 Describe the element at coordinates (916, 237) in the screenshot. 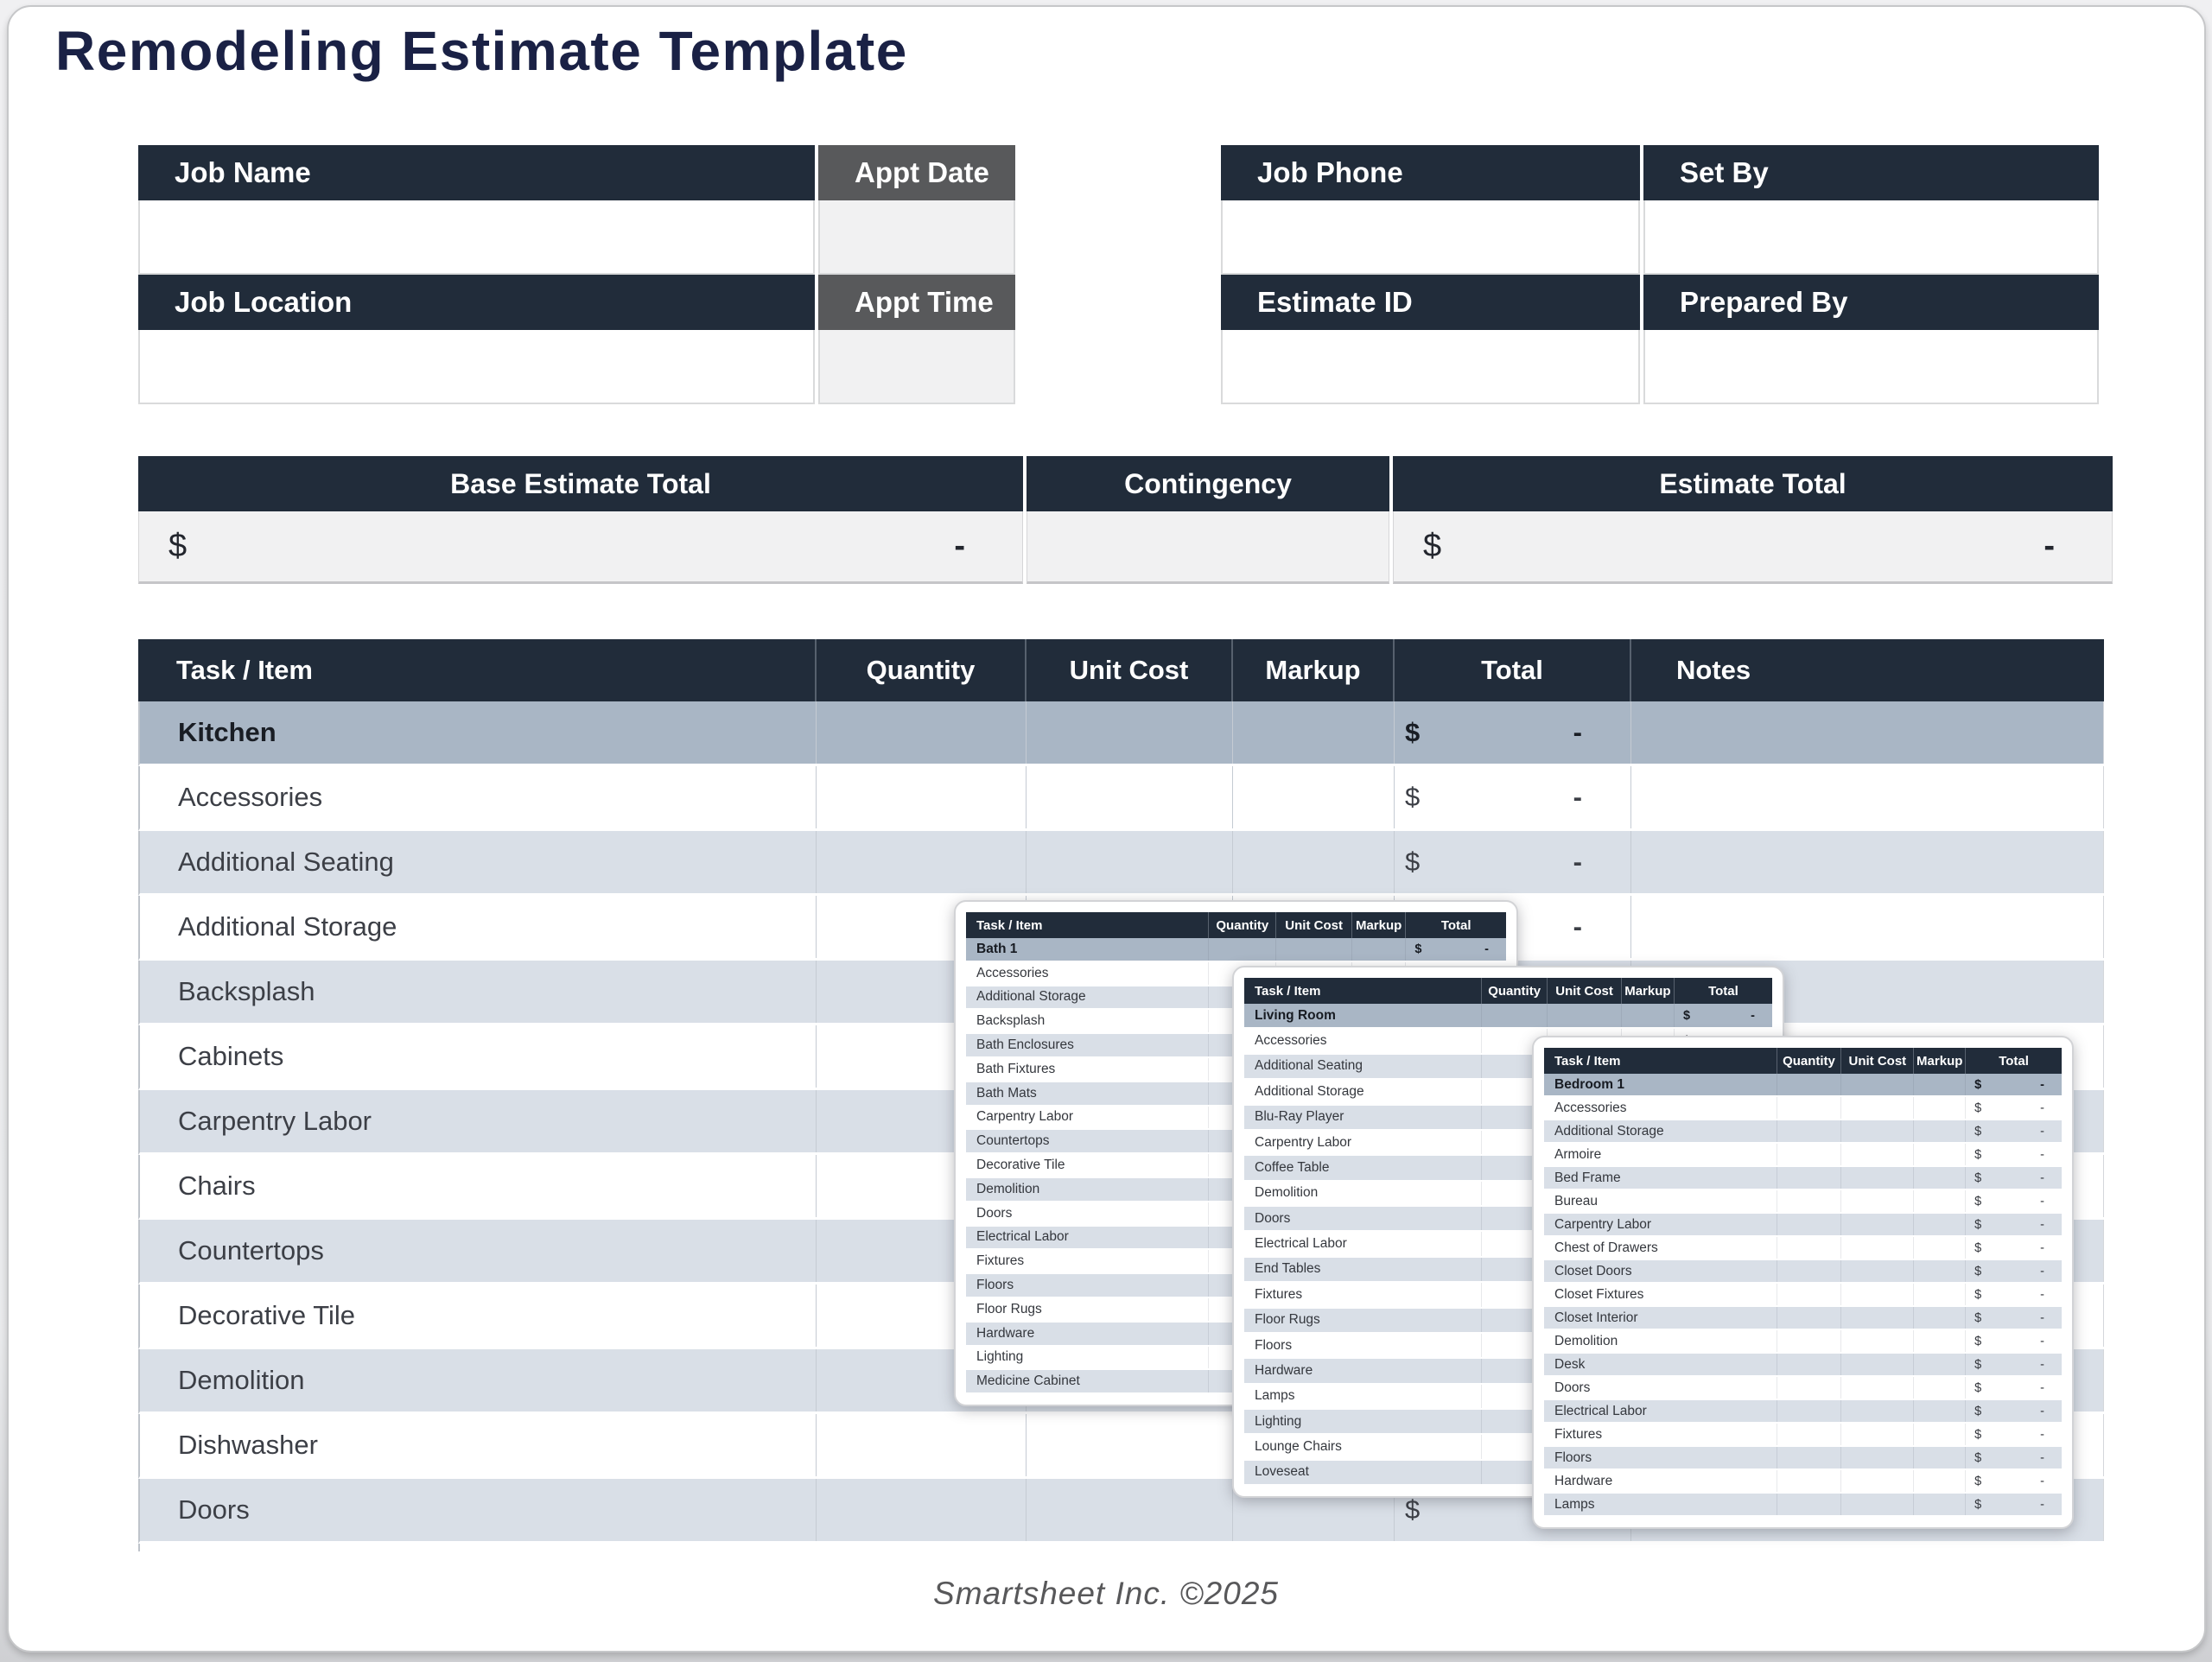

I see `appt-date-cell` at that location.